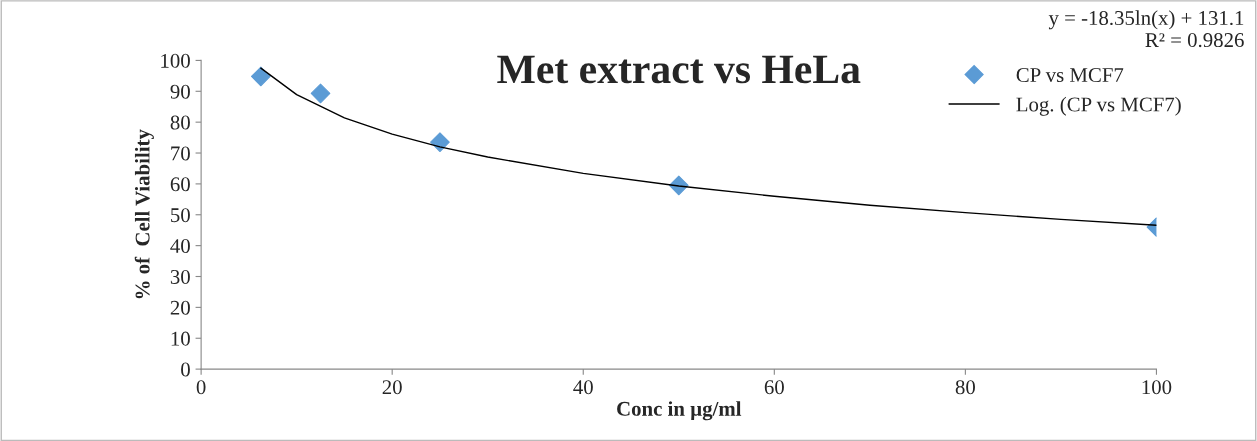 The width and height of the screenshot is (1257, 441). I want to click on text: y = -18.35ln(x) + 131.1, so click(1146, 20).